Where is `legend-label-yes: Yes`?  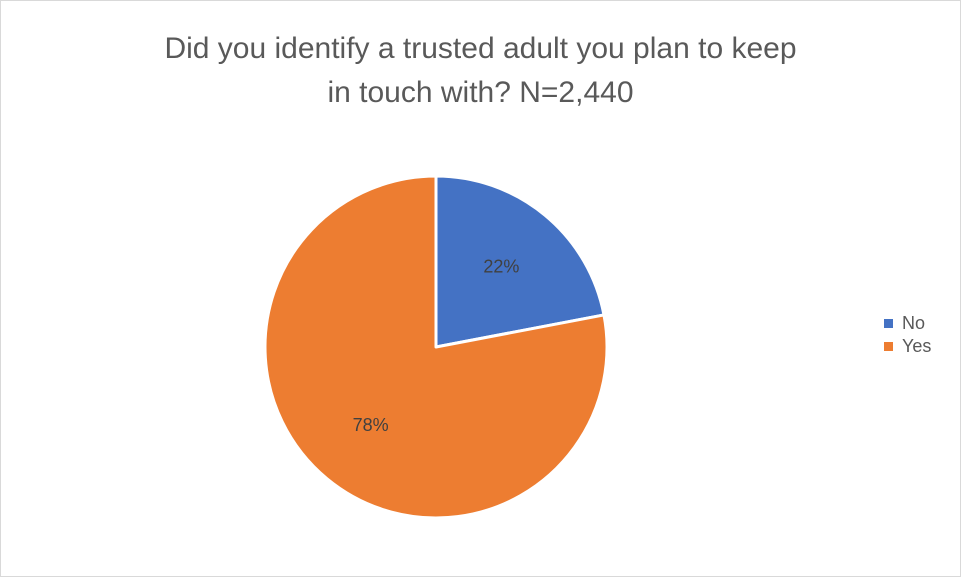 legend-label-yes: Yes is located at coordinates (917, 346).